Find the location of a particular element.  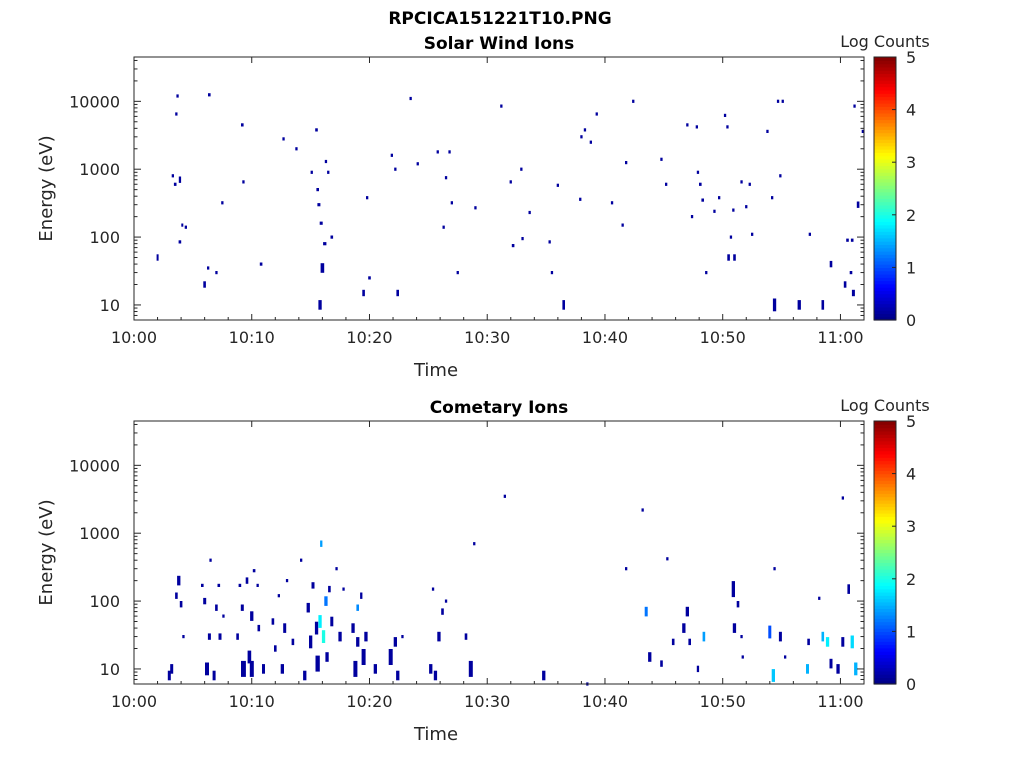

solar-wind-y-tick-label: 10 is located at coordinates (110, 305).